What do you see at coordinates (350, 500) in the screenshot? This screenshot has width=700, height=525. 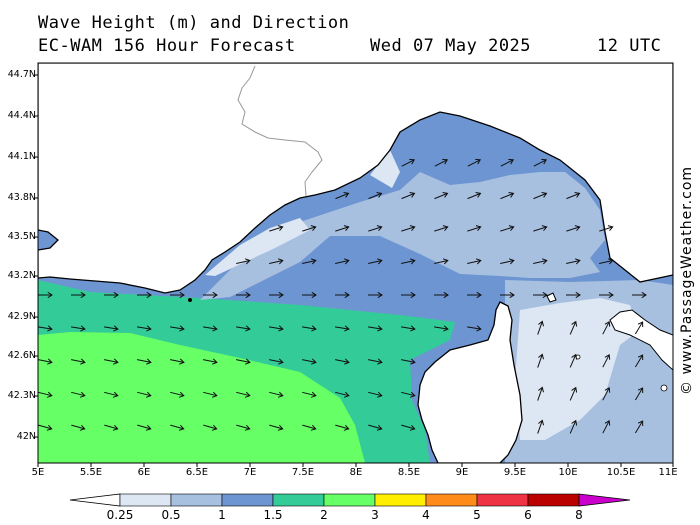 I see `colorbar` at bounding box center [350, 500].